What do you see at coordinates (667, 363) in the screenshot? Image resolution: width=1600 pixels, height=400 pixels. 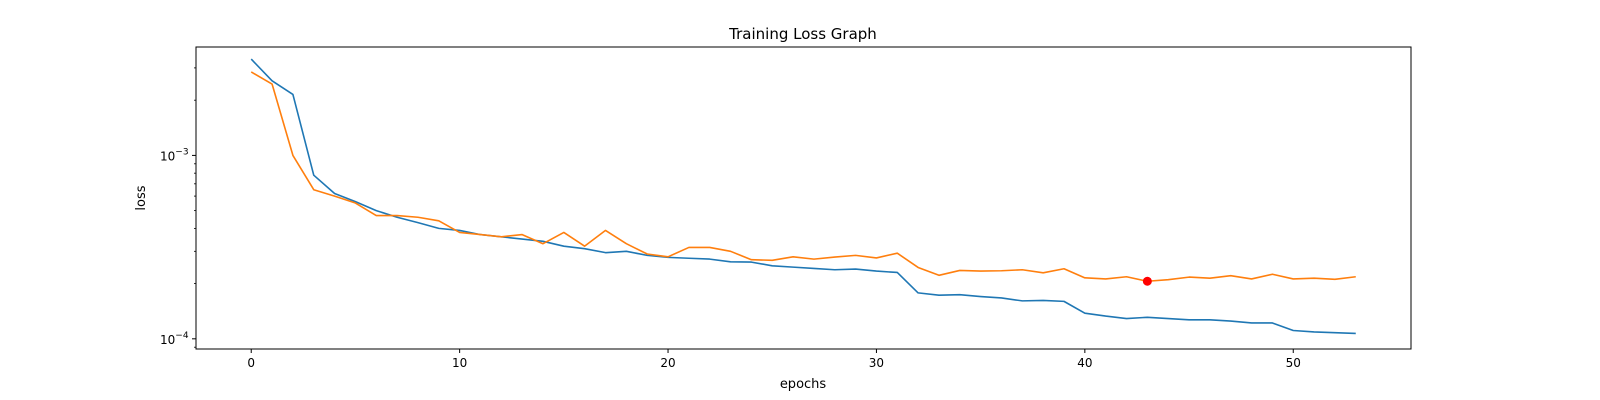 I see `x-tick-label: 20` at bounding box center [667, 363].